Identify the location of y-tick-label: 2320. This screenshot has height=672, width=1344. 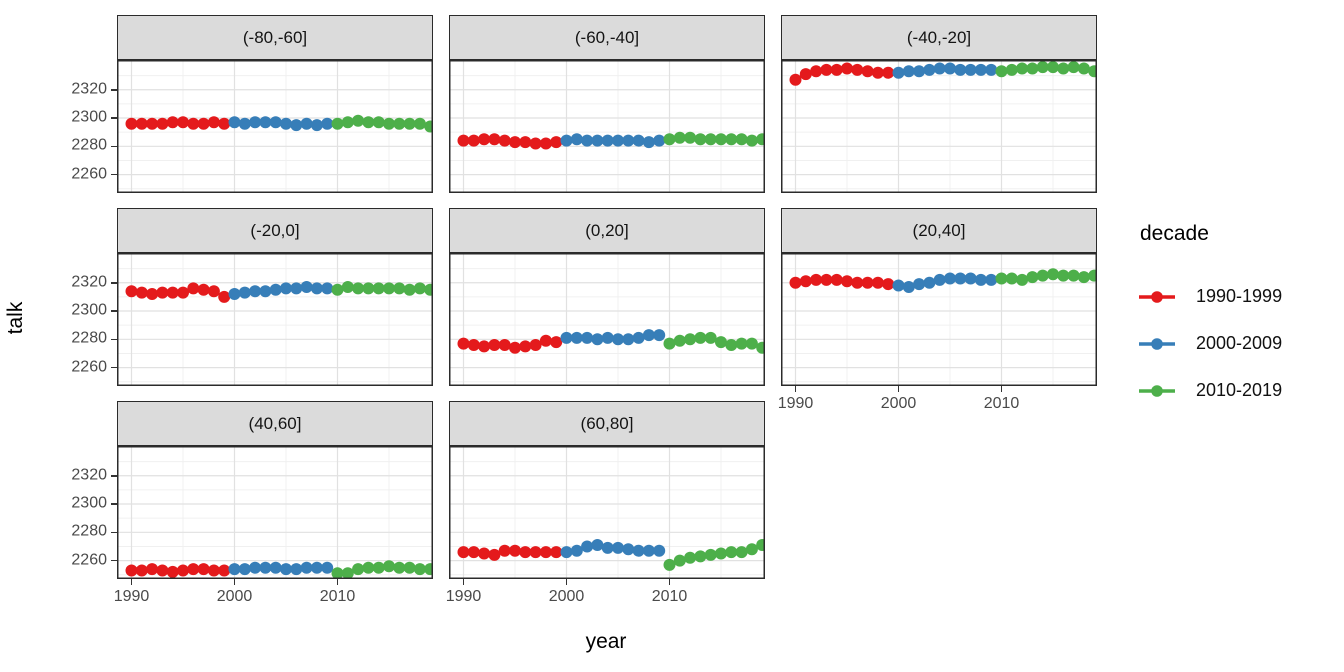
(89, 282).